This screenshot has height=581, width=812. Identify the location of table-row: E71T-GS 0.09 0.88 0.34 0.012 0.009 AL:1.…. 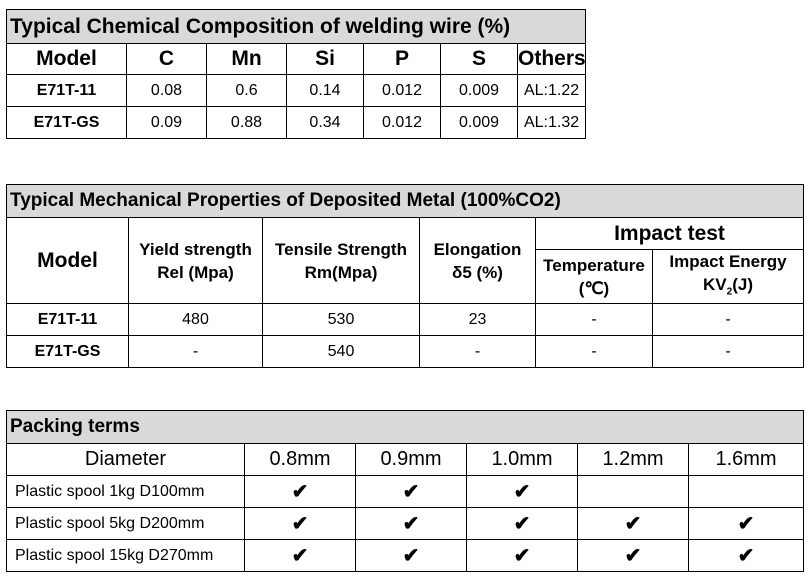
(296, 122).